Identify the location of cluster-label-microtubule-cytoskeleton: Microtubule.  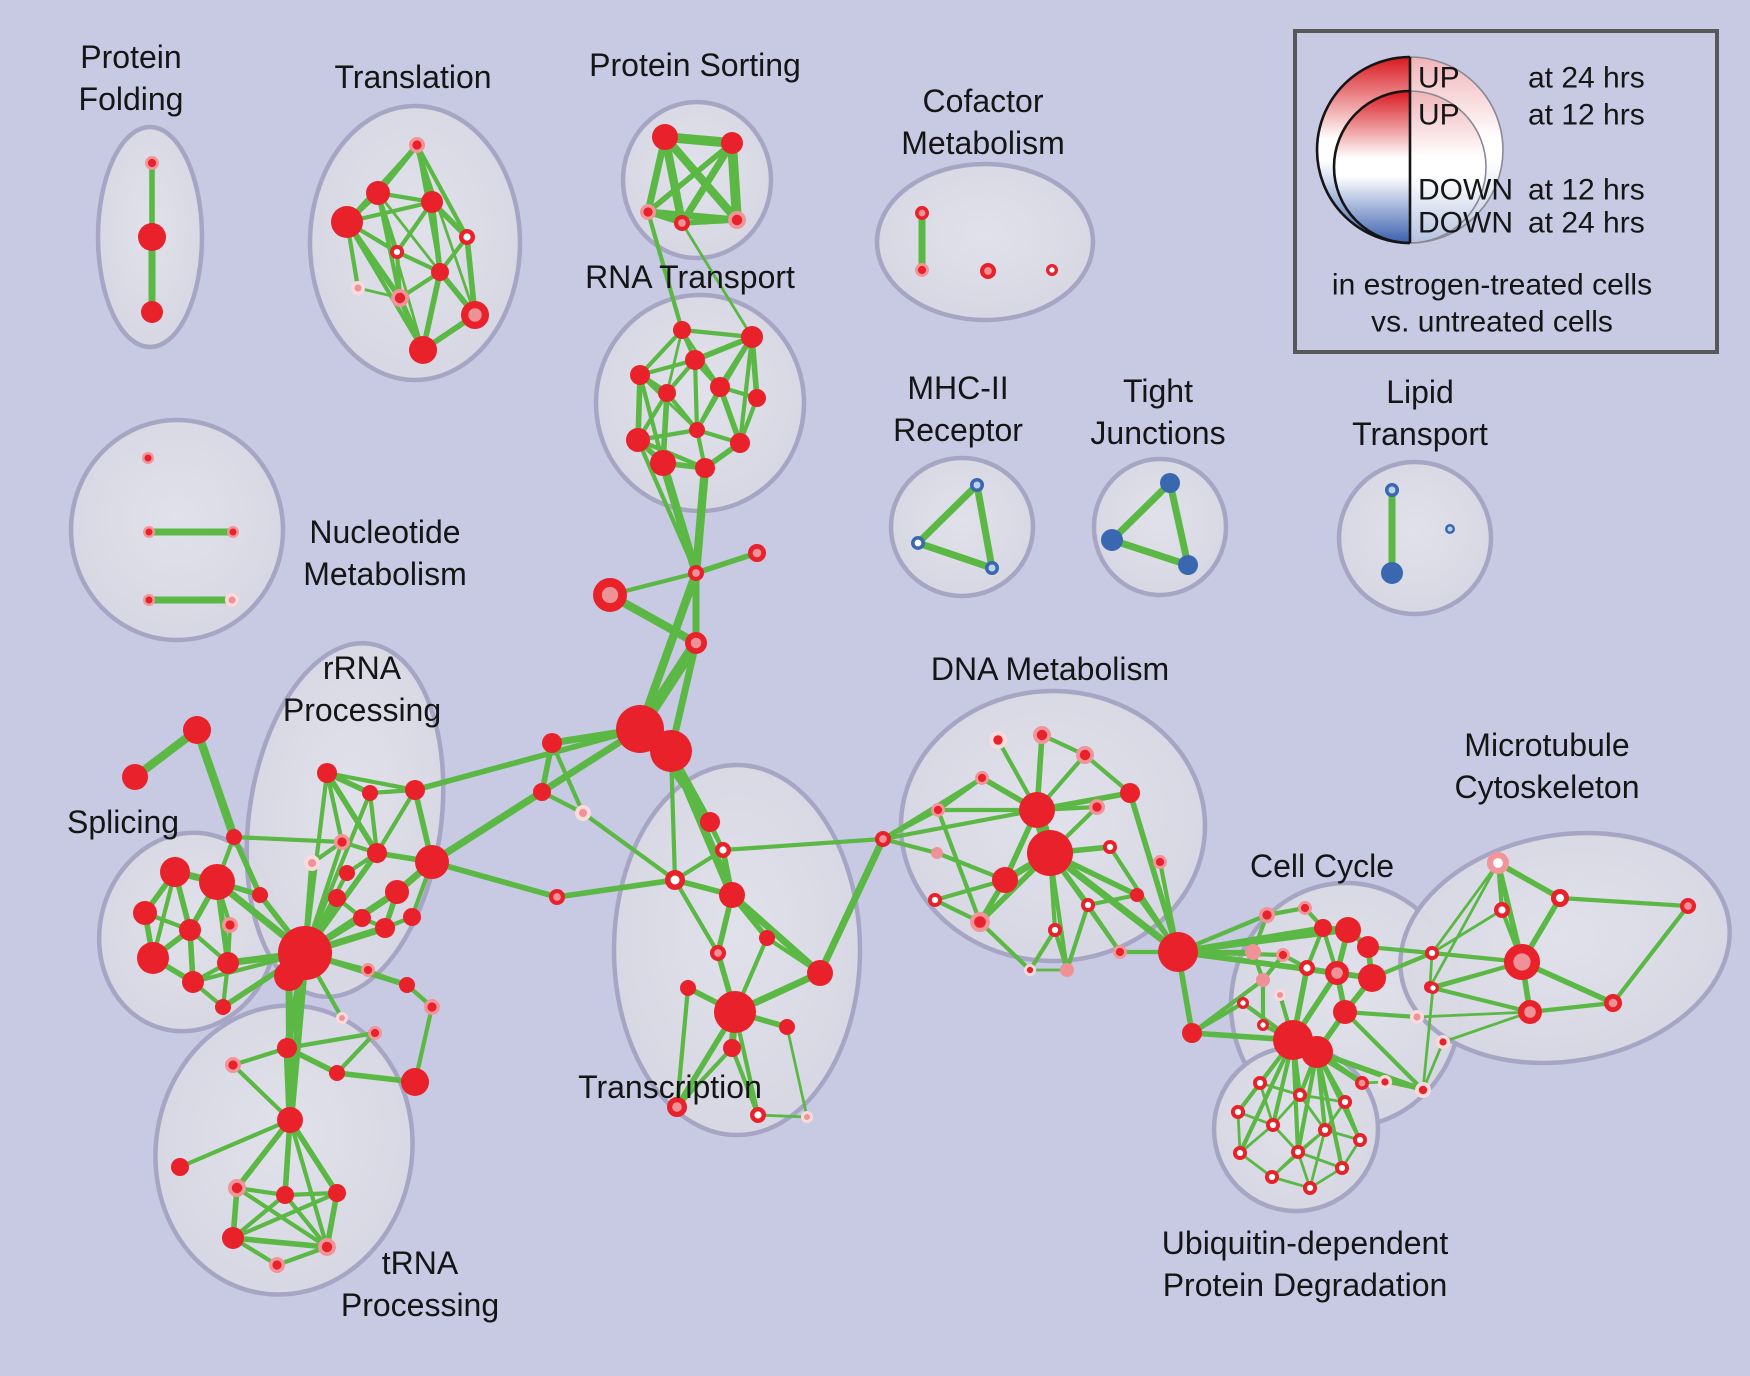
(1546, 745).